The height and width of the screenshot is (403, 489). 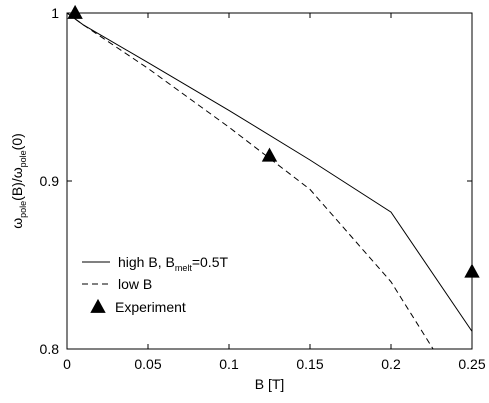 I want to click on x-tick-label: 0.2, so click(x=391, y=364).